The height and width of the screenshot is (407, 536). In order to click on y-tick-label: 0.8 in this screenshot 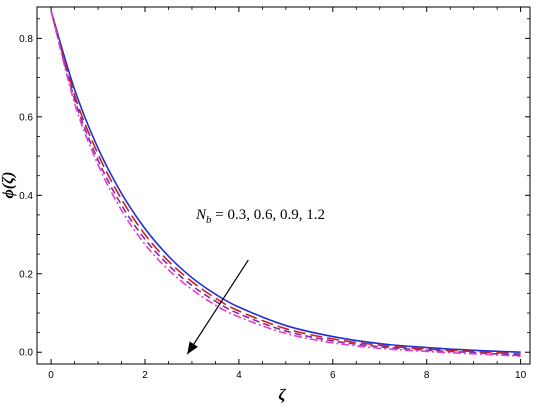, I will do `click(26, 39)`.